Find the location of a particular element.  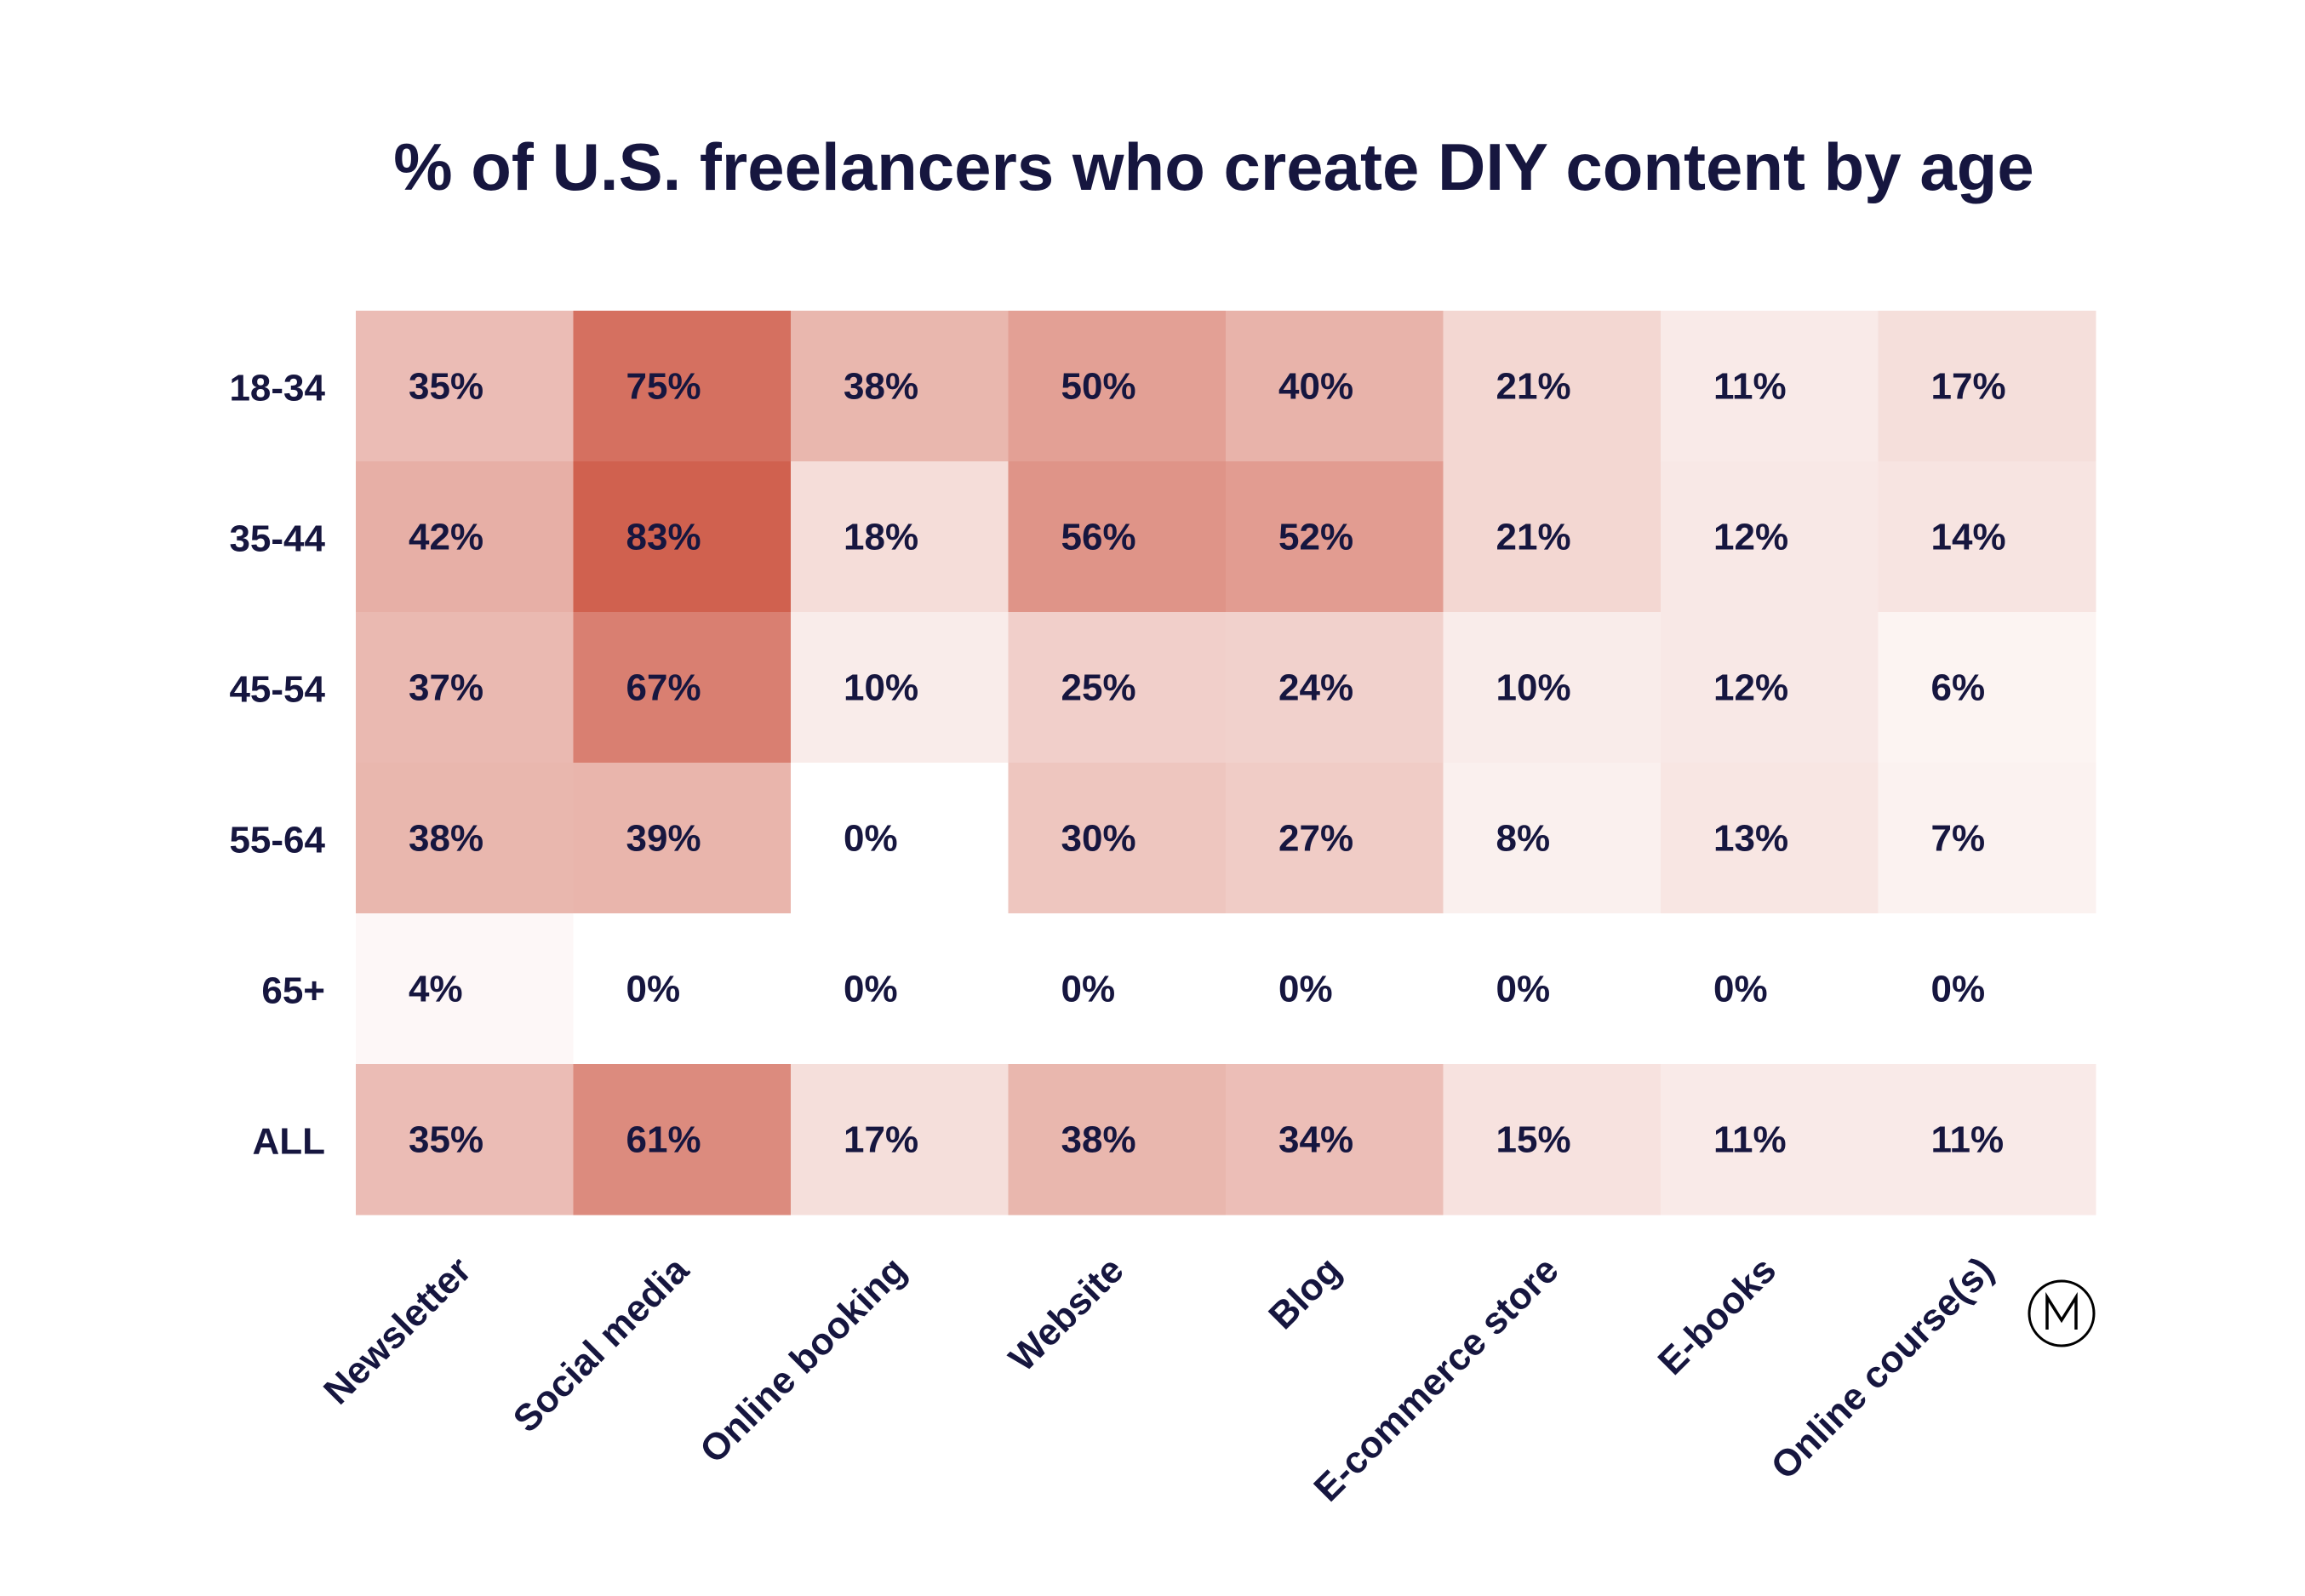

cell-value-label: 61% is located at coordinates (664, 1140).